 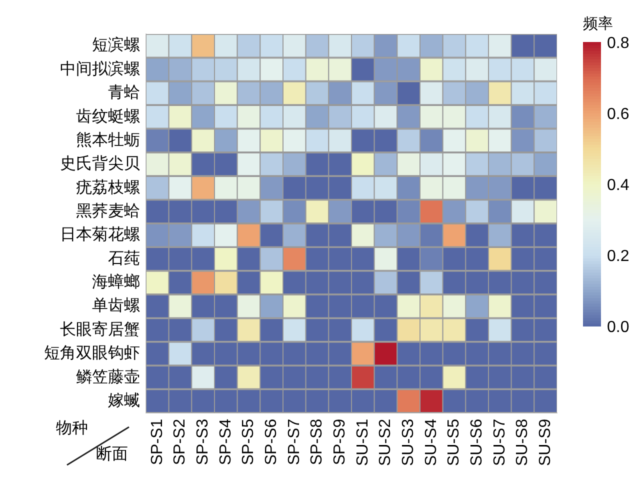 I want to click on color-bar-label: 0.8, so click(x=618, y=43).